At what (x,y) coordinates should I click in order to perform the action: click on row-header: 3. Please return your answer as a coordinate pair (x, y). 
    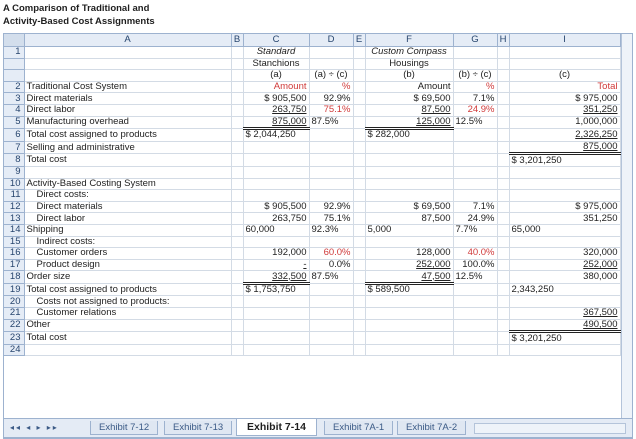
    Looking at the image, I should click on (14, 98).